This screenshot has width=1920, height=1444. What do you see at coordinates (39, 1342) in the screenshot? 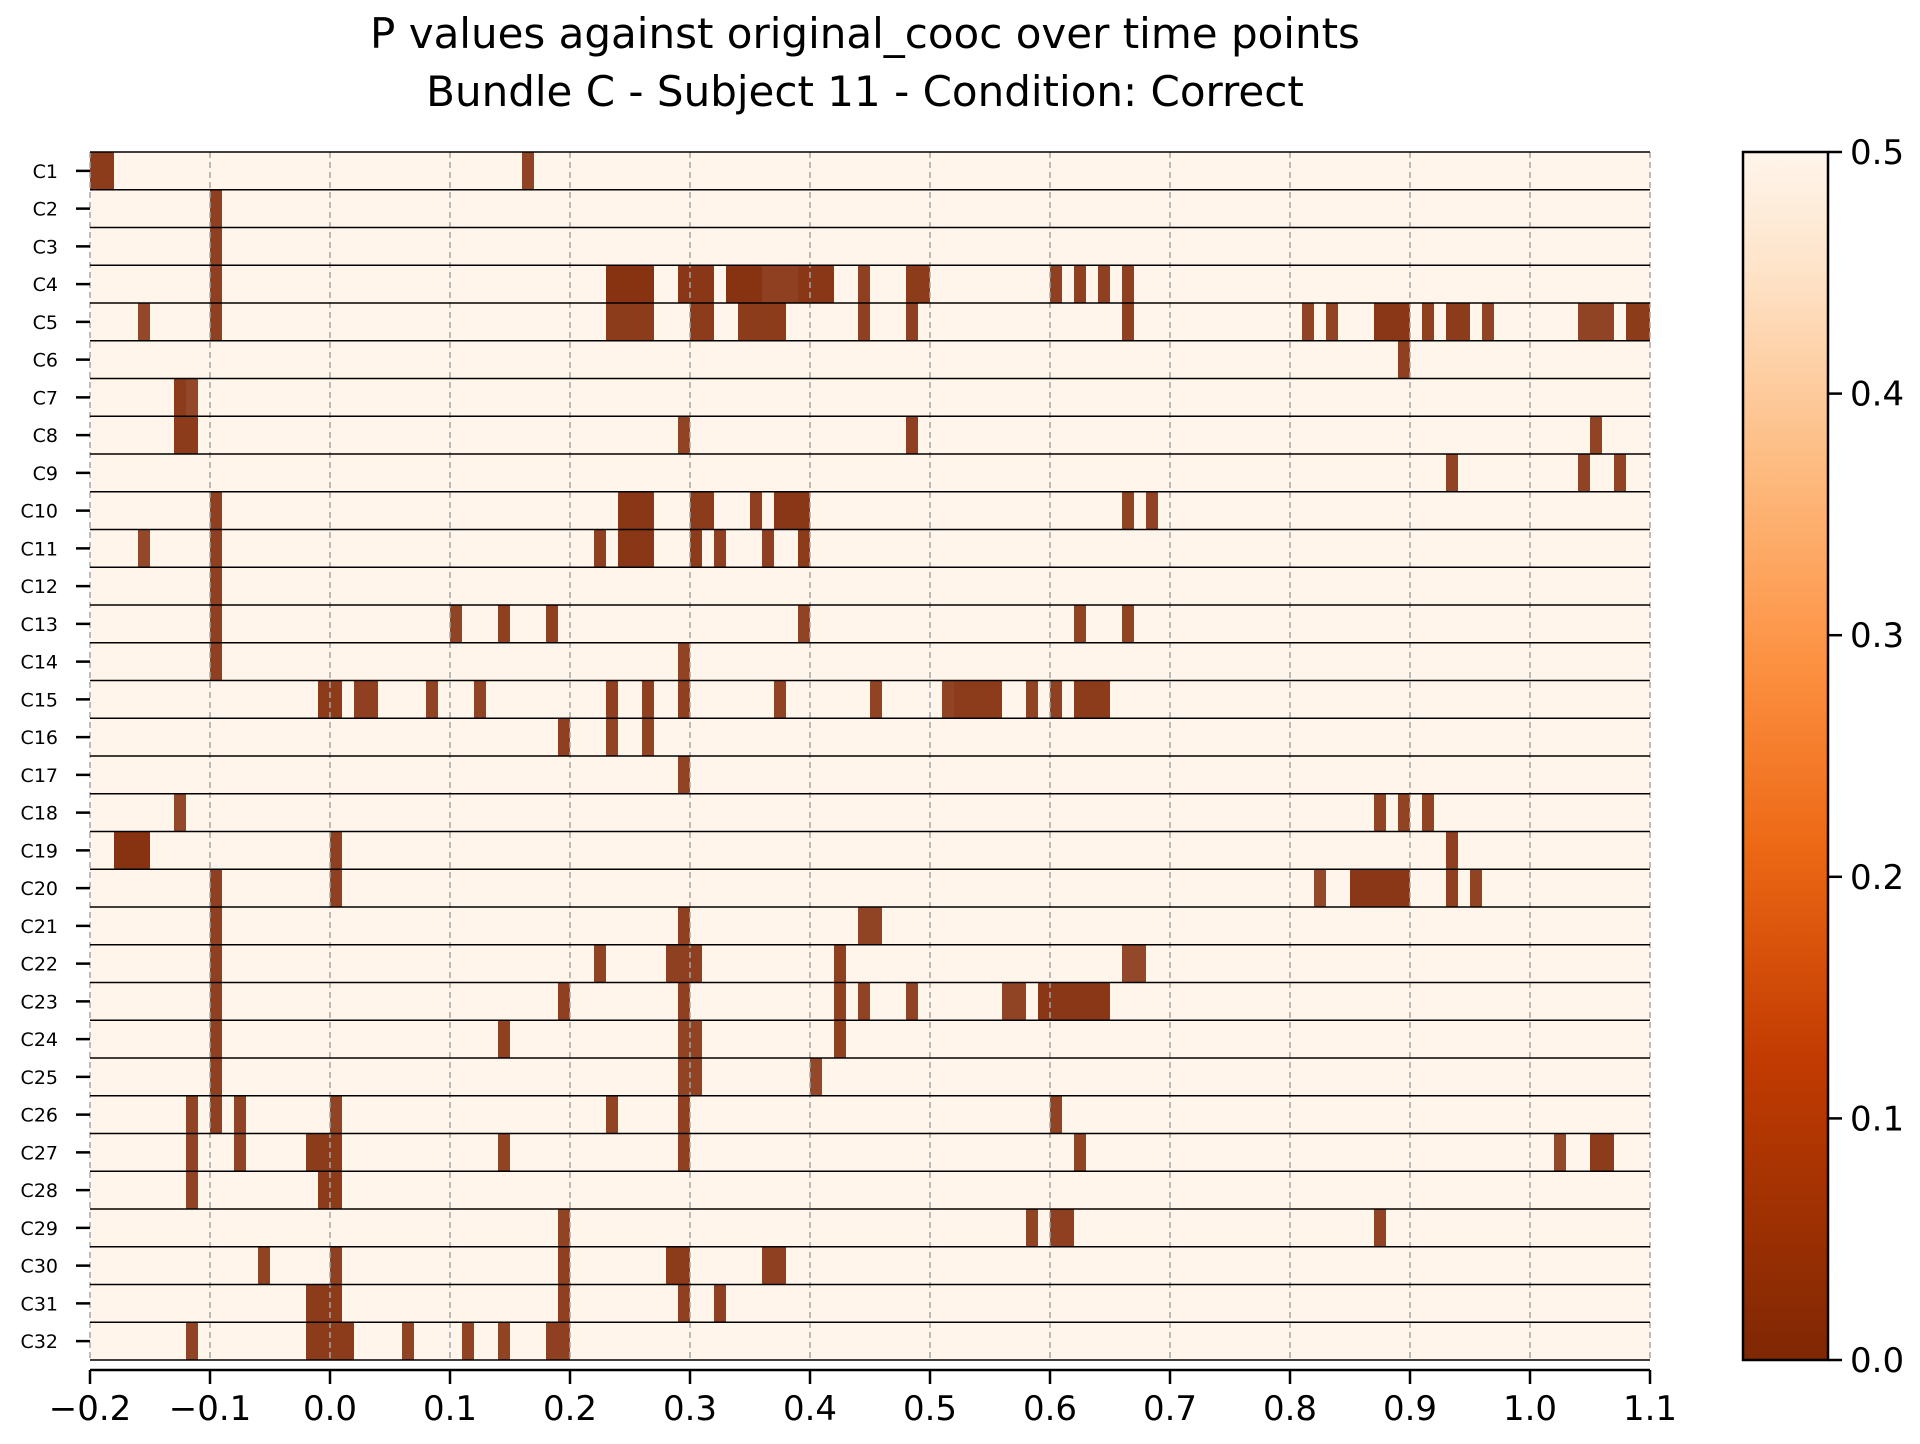
I see `y-tick-label: C32` at bounding box center [39, 1342].